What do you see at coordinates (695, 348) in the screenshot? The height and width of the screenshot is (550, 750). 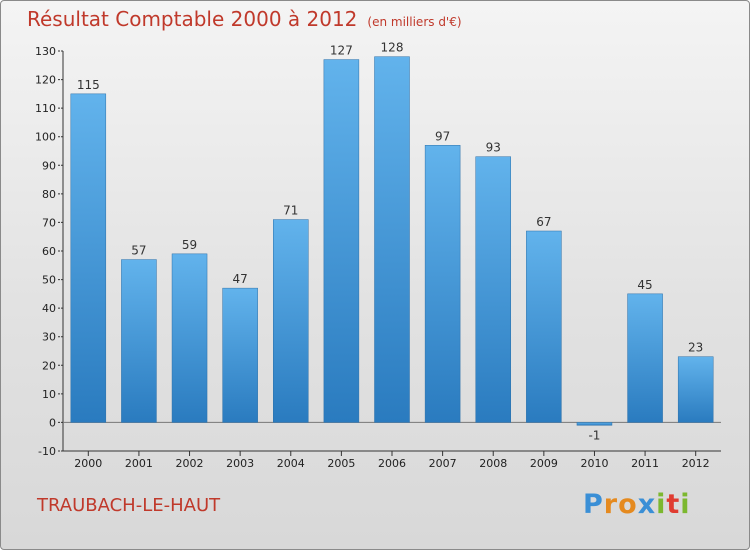 I see `bar-value-label-2012: 23` at bounding box center [695, 348].